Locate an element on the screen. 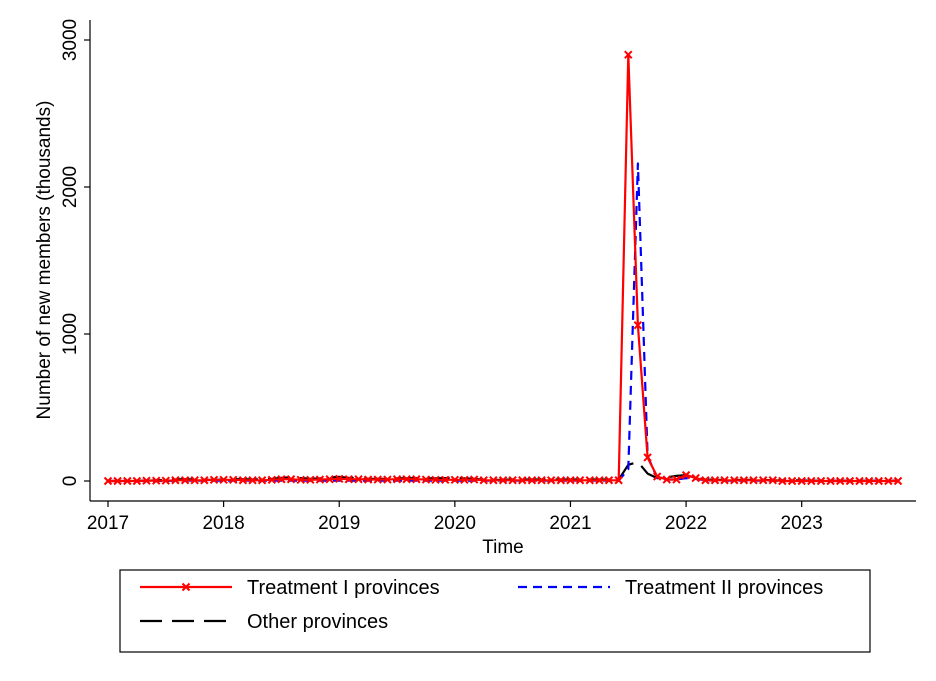  x-axis-title: Time is located at coordinates (503, 547).